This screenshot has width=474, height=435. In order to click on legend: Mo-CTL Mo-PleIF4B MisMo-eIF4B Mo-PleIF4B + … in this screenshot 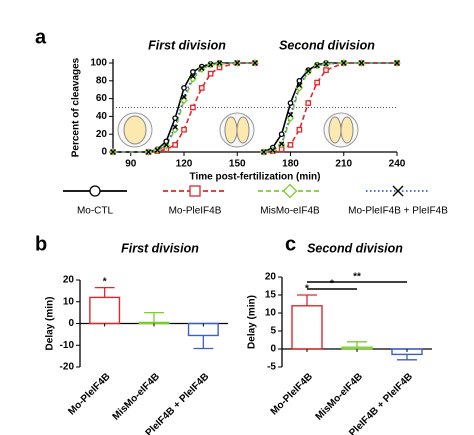, I will do `click(255, 200)`.